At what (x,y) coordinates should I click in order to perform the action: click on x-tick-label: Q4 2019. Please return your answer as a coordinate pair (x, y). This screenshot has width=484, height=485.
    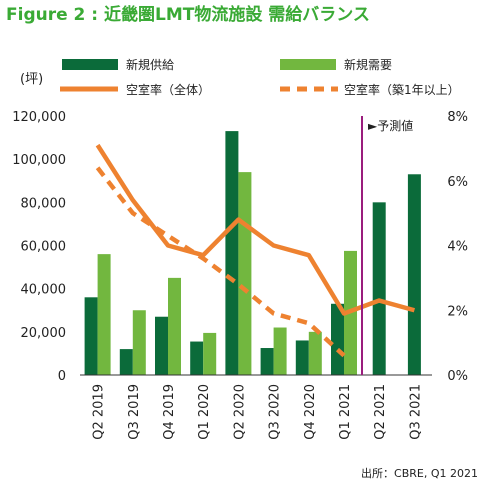
    Looking at the image, I should click on (169, 412).